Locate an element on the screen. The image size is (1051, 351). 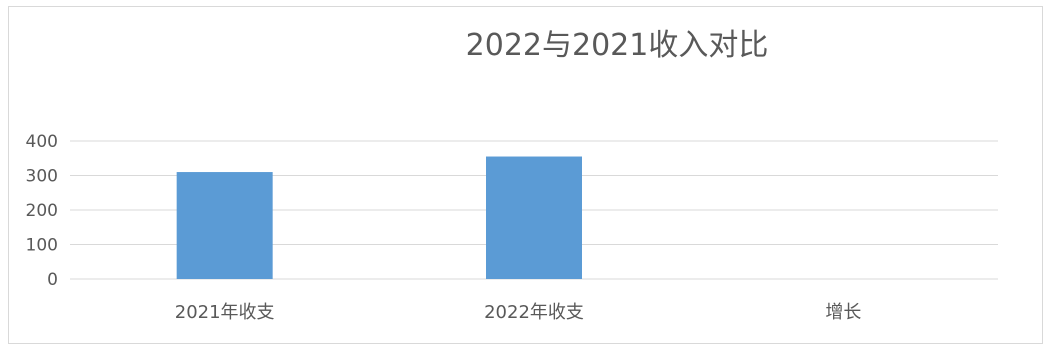
y-tick-label: 300 is located at coordinates (42, 177).